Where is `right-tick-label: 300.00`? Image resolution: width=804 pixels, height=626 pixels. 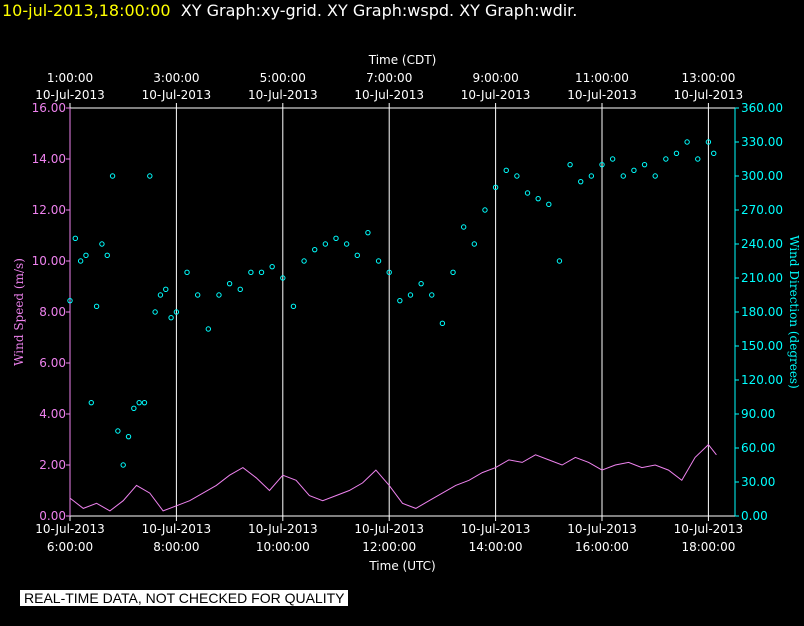
right-tick-label: 300.00 is located at coordinates (762, 176).